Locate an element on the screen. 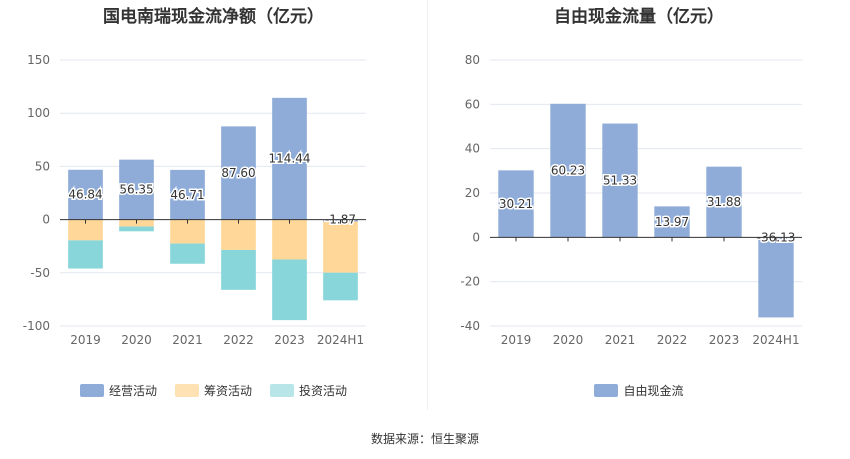 This screenshot has width=850, height=459. data-label: 46.84 is located at coordinates (85, 195).